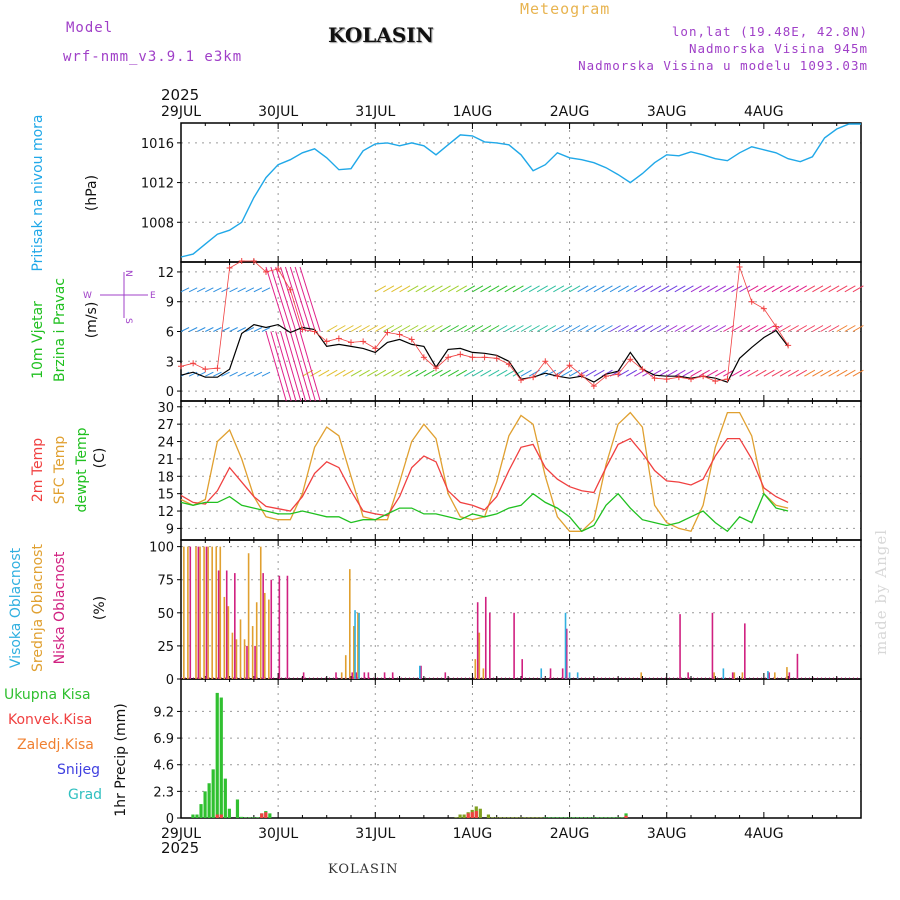 The image size is (900, 900). Describe the element at coordinates (165, 425) in the screenshot. I see `temperature-ytick-label: 27` at that location.